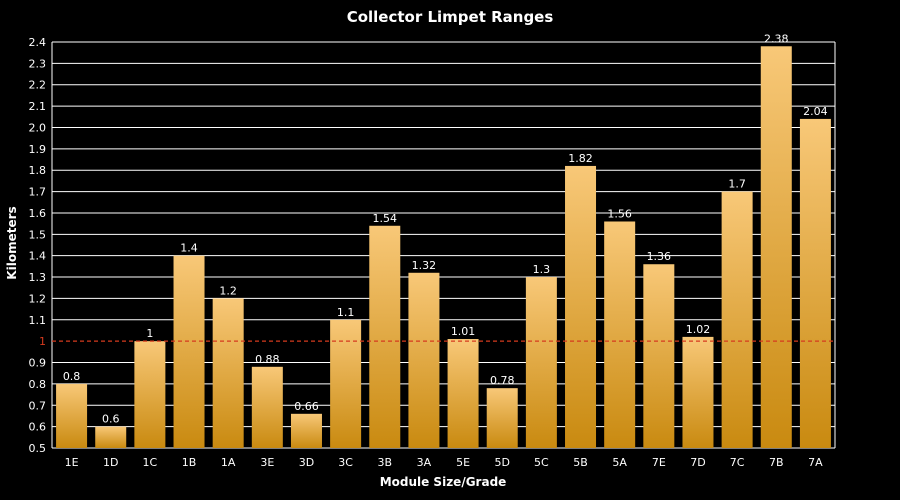 This screenshot has height=500, width=900. What do you see at coordinates (38, 213) in the screenshot?
I see `y-tick-label: 1.6` at bounding box center [38, 213].